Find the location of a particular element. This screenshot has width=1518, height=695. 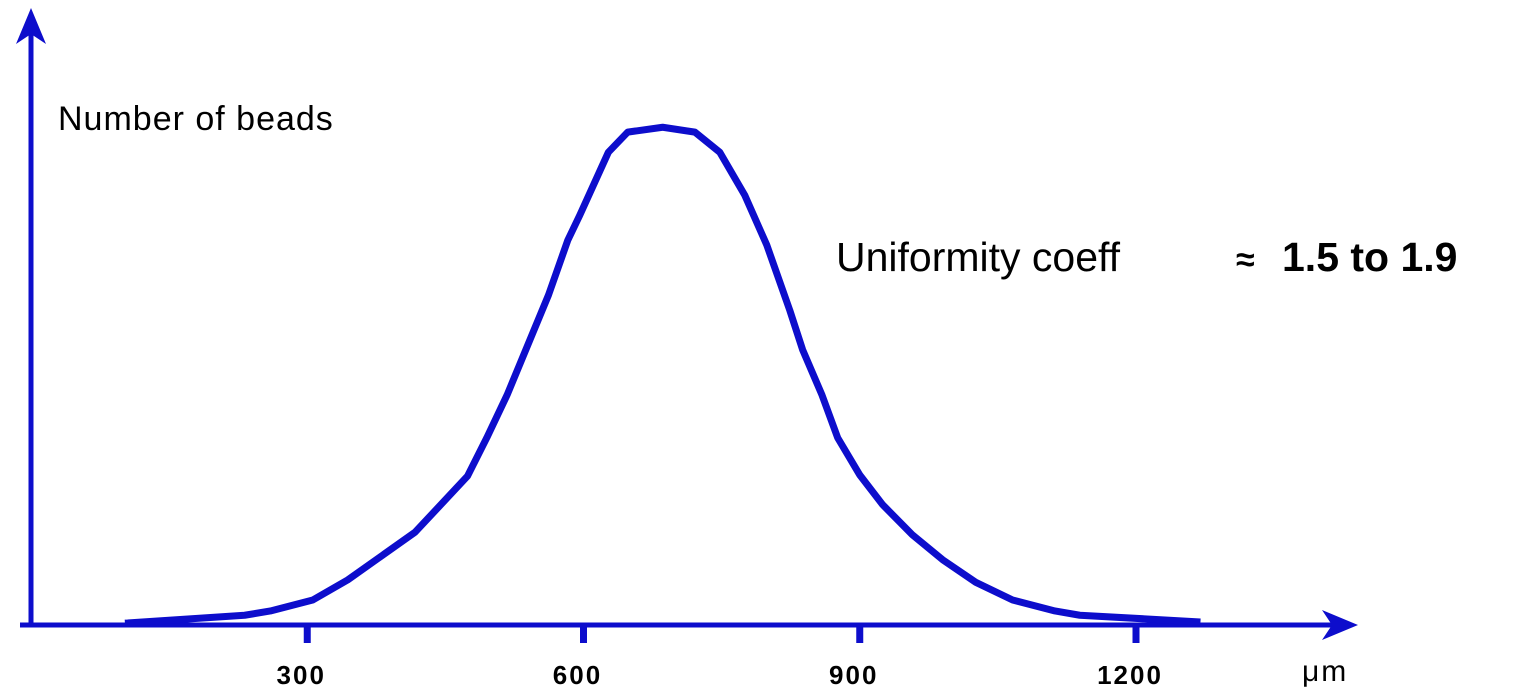

x-tick-label: 300 is located at coordinates (301, 675).